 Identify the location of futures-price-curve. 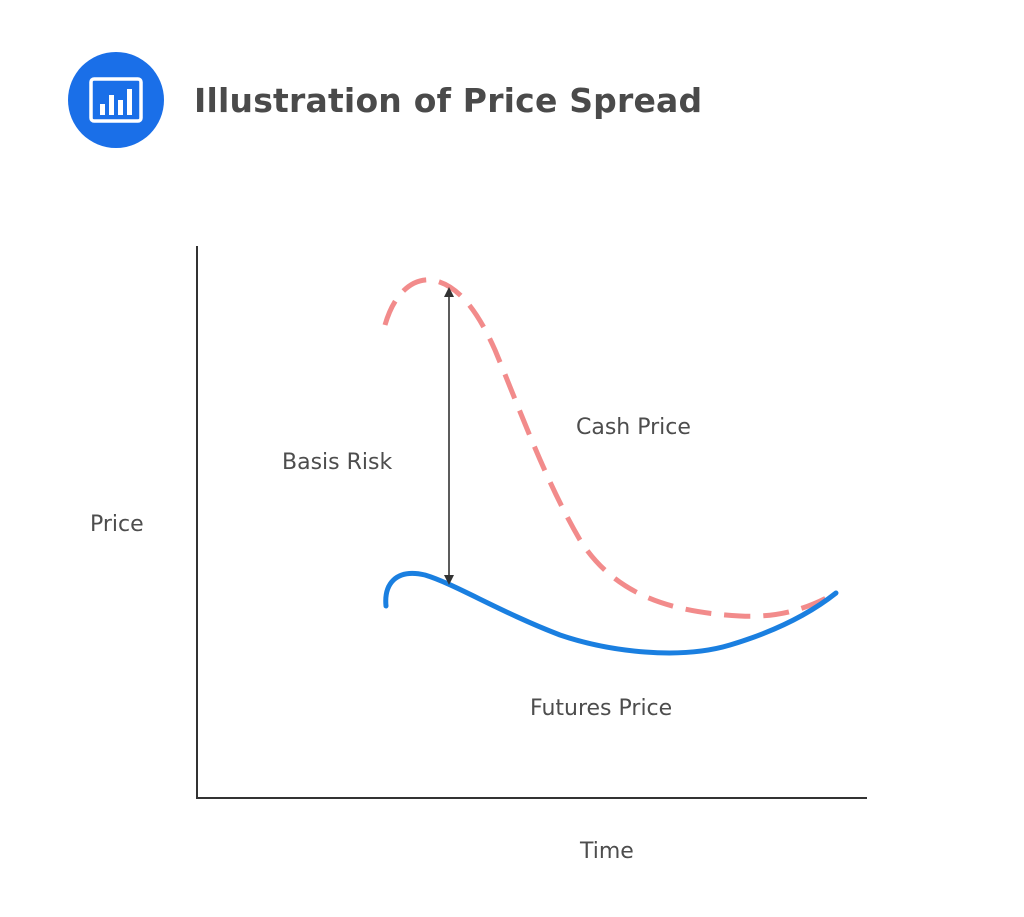
(611, 613).